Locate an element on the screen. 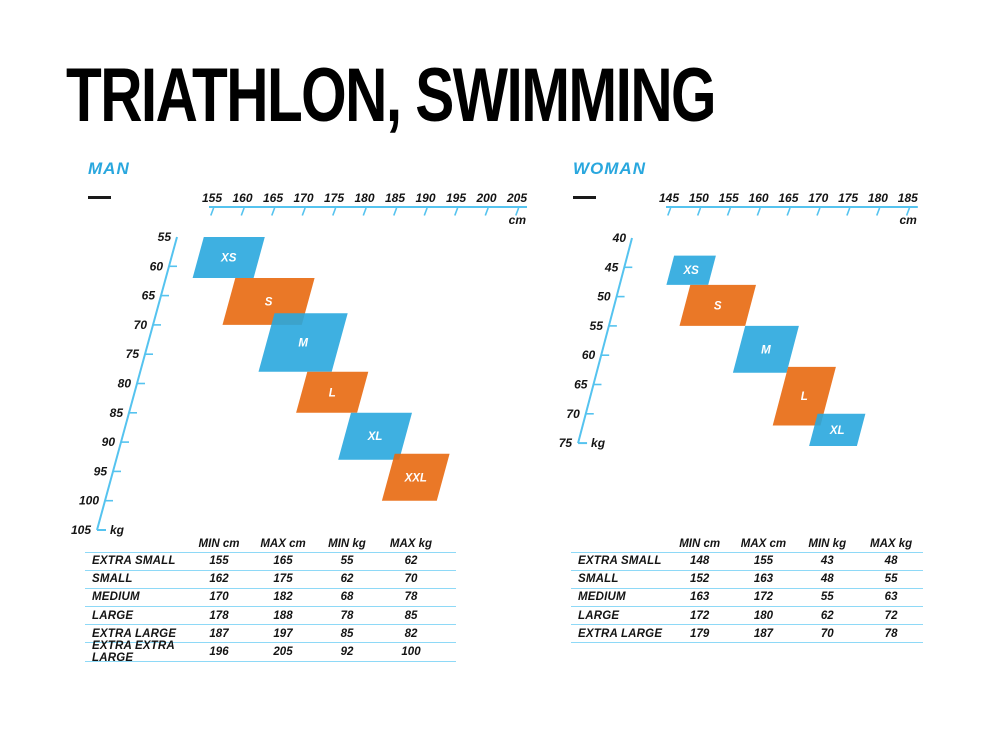  size-value: 152 is located at coordinates (700, 579).